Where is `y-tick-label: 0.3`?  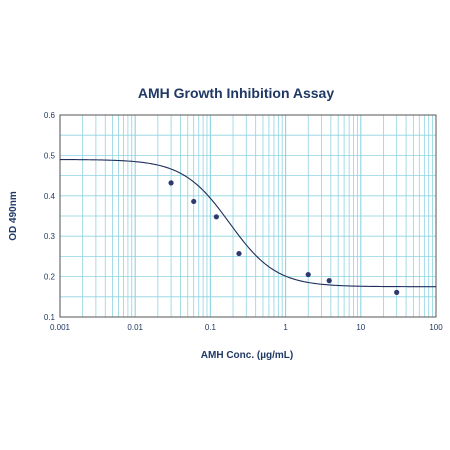 y-tick-label: 0.3 is located at coordinates (50, 236).